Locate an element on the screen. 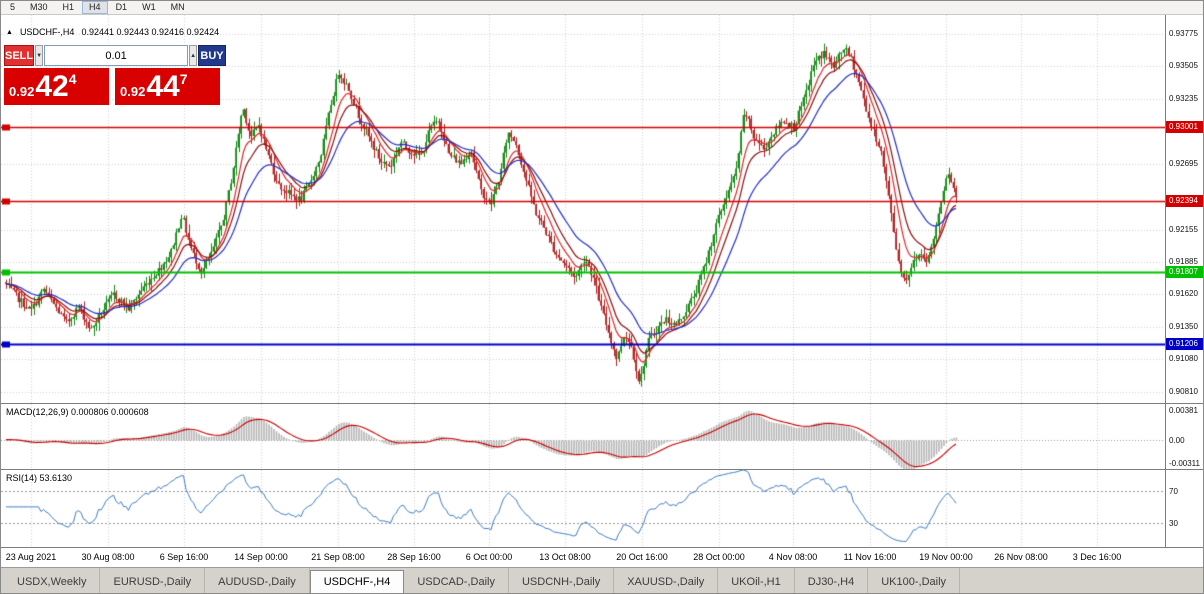 Image resolution: width=1204 pixels, height=594 pixels. rsi-axis-tick: 70 is located at coordinates (1173, 491).